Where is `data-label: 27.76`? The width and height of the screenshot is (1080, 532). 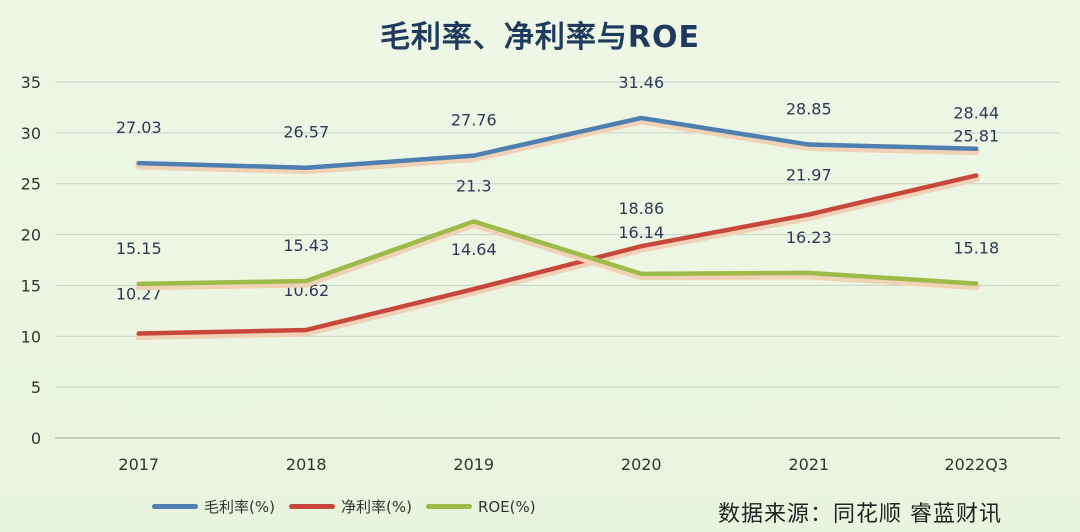
data-label: 27.76 is located at coordinates (474, 120).